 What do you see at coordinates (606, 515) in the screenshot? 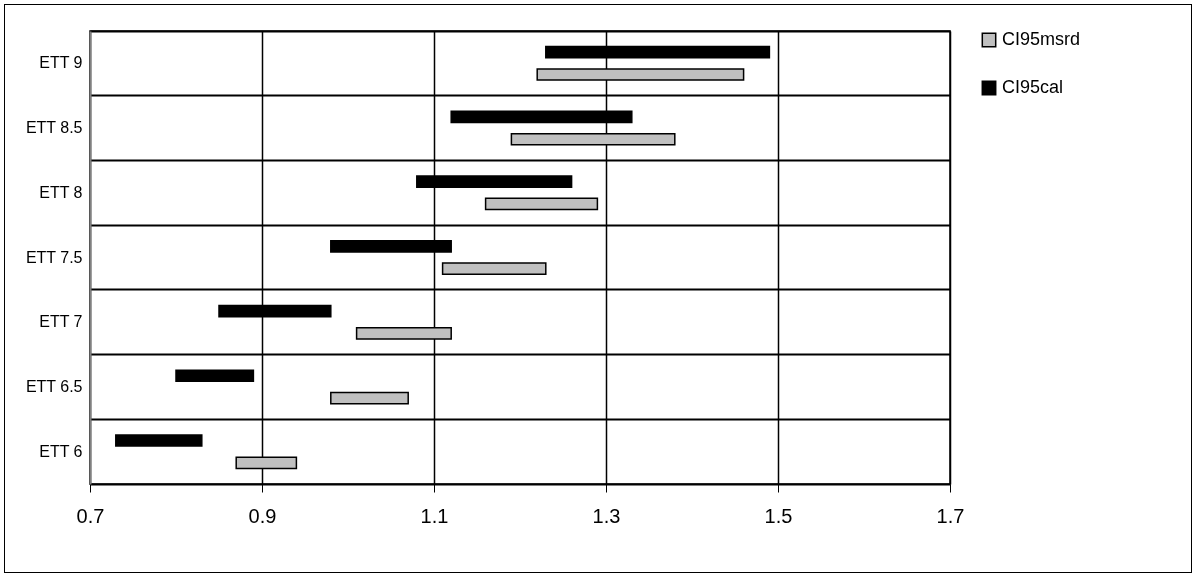
I see `x-tick-label: 1.3` at bounding box center [606, 515].